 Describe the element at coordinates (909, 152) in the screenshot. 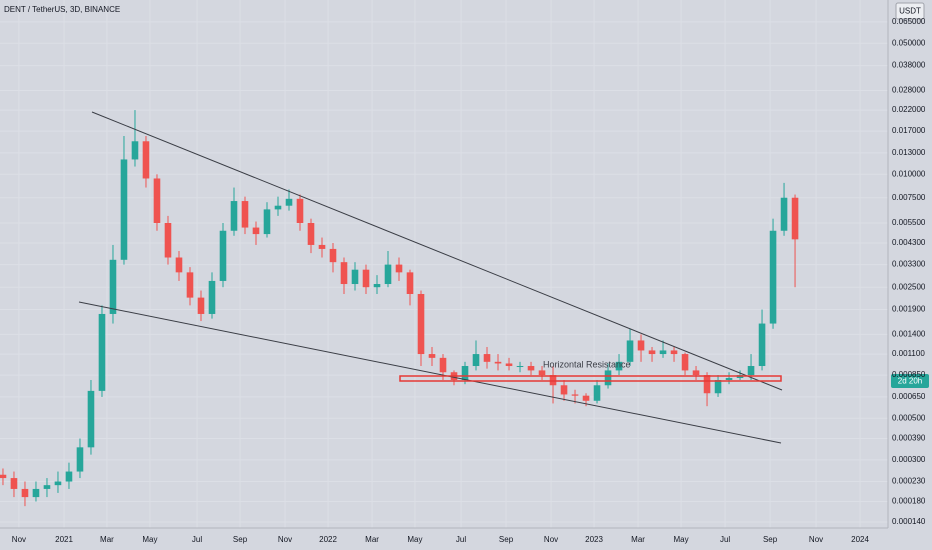

I see `y-tick-label: 0.013000` at that location.